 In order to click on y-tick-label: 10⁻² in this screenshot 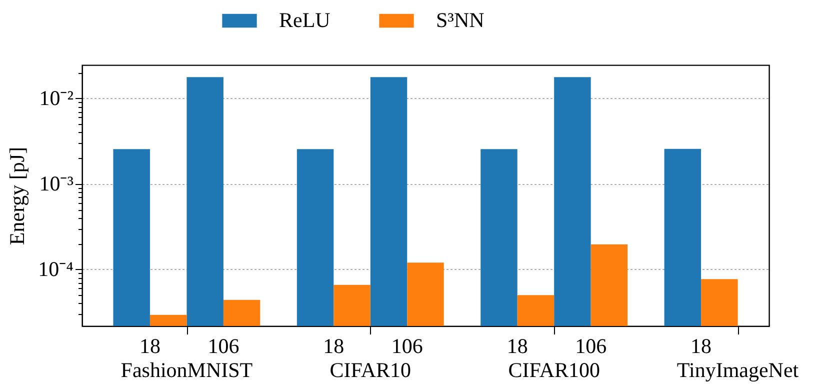, I will do `click(56, 98)`.